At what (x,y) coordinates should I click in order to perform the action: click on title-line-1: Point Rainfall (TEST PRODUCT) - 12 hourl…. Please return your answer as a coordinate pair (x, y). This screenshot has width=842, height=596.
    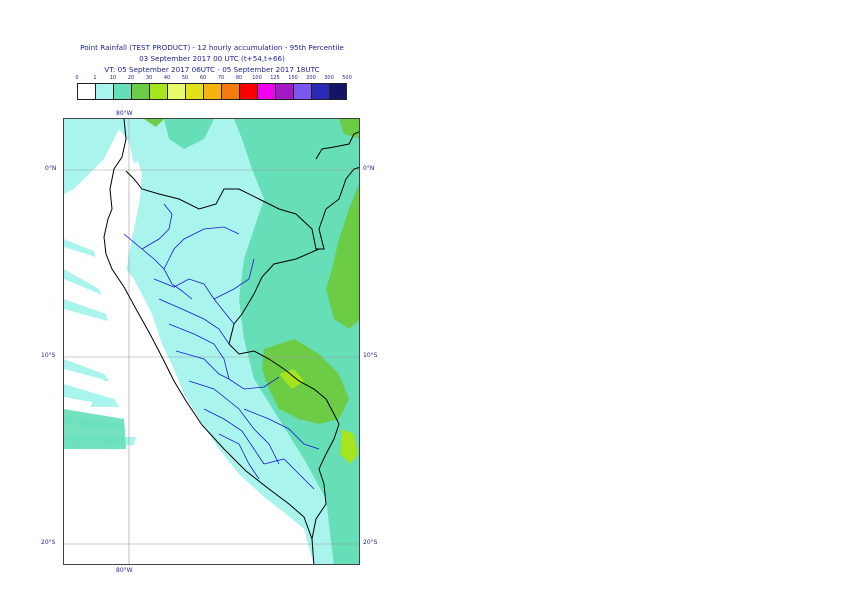
    Looking at the image, I should click on (212, 47).